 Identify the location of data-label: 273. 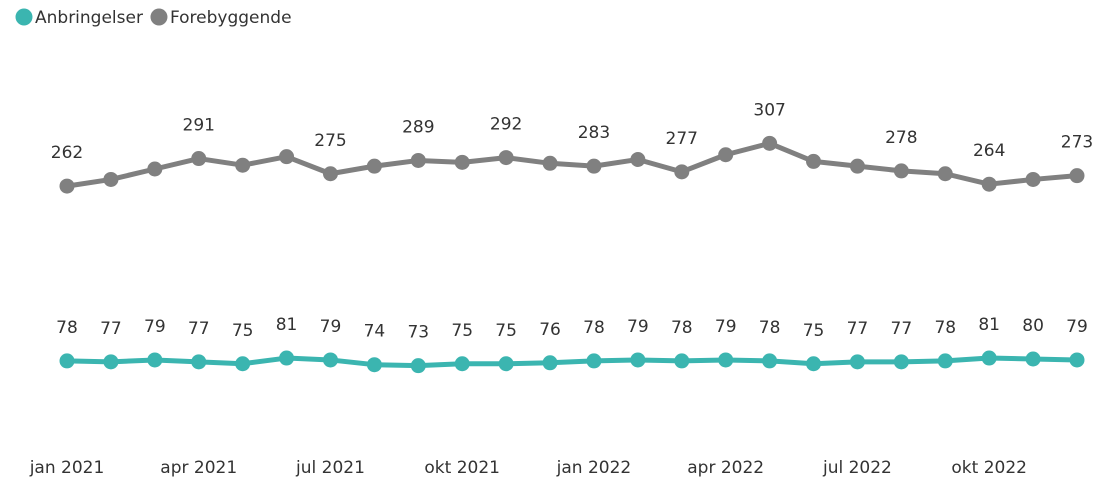
(1077, 143).